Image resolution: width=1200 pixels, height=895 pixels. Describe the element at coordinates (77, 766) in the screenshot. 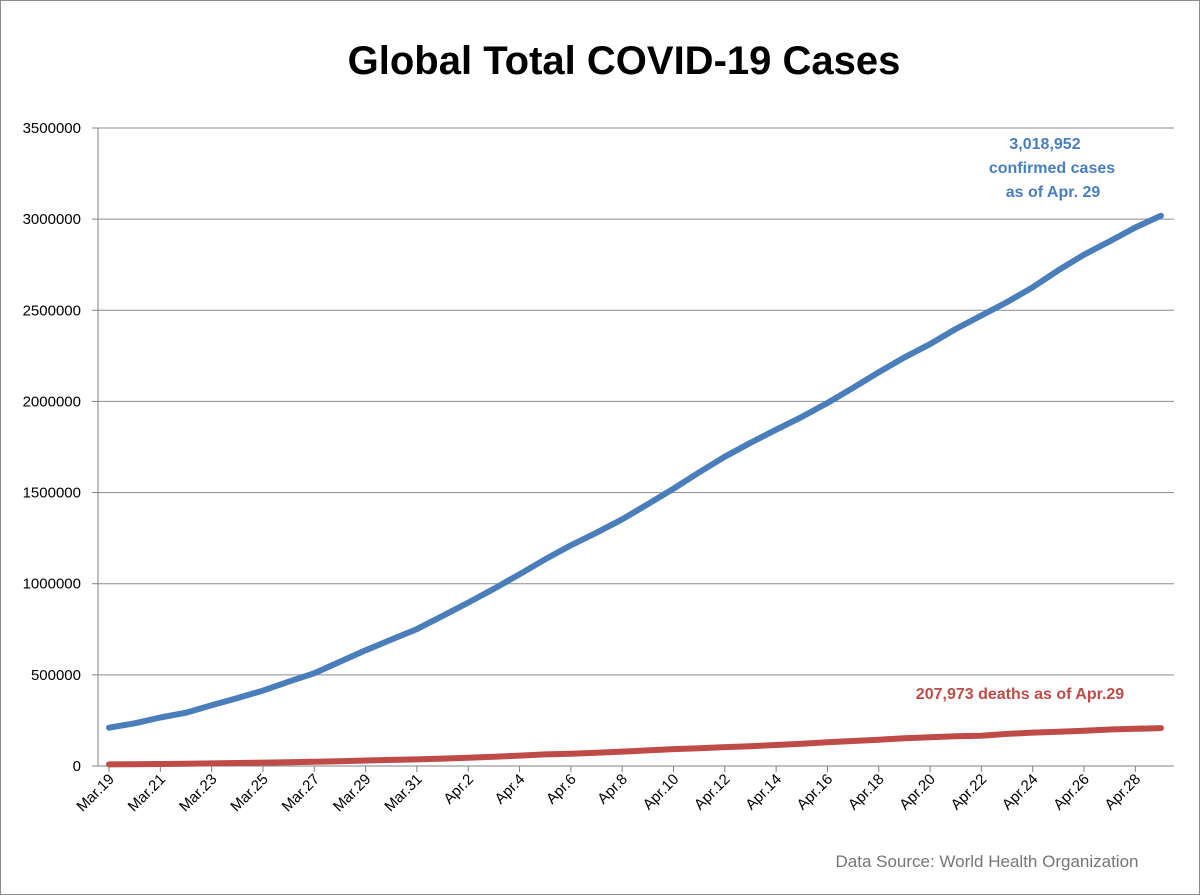

I see `y-tick-label: 0` at that location.